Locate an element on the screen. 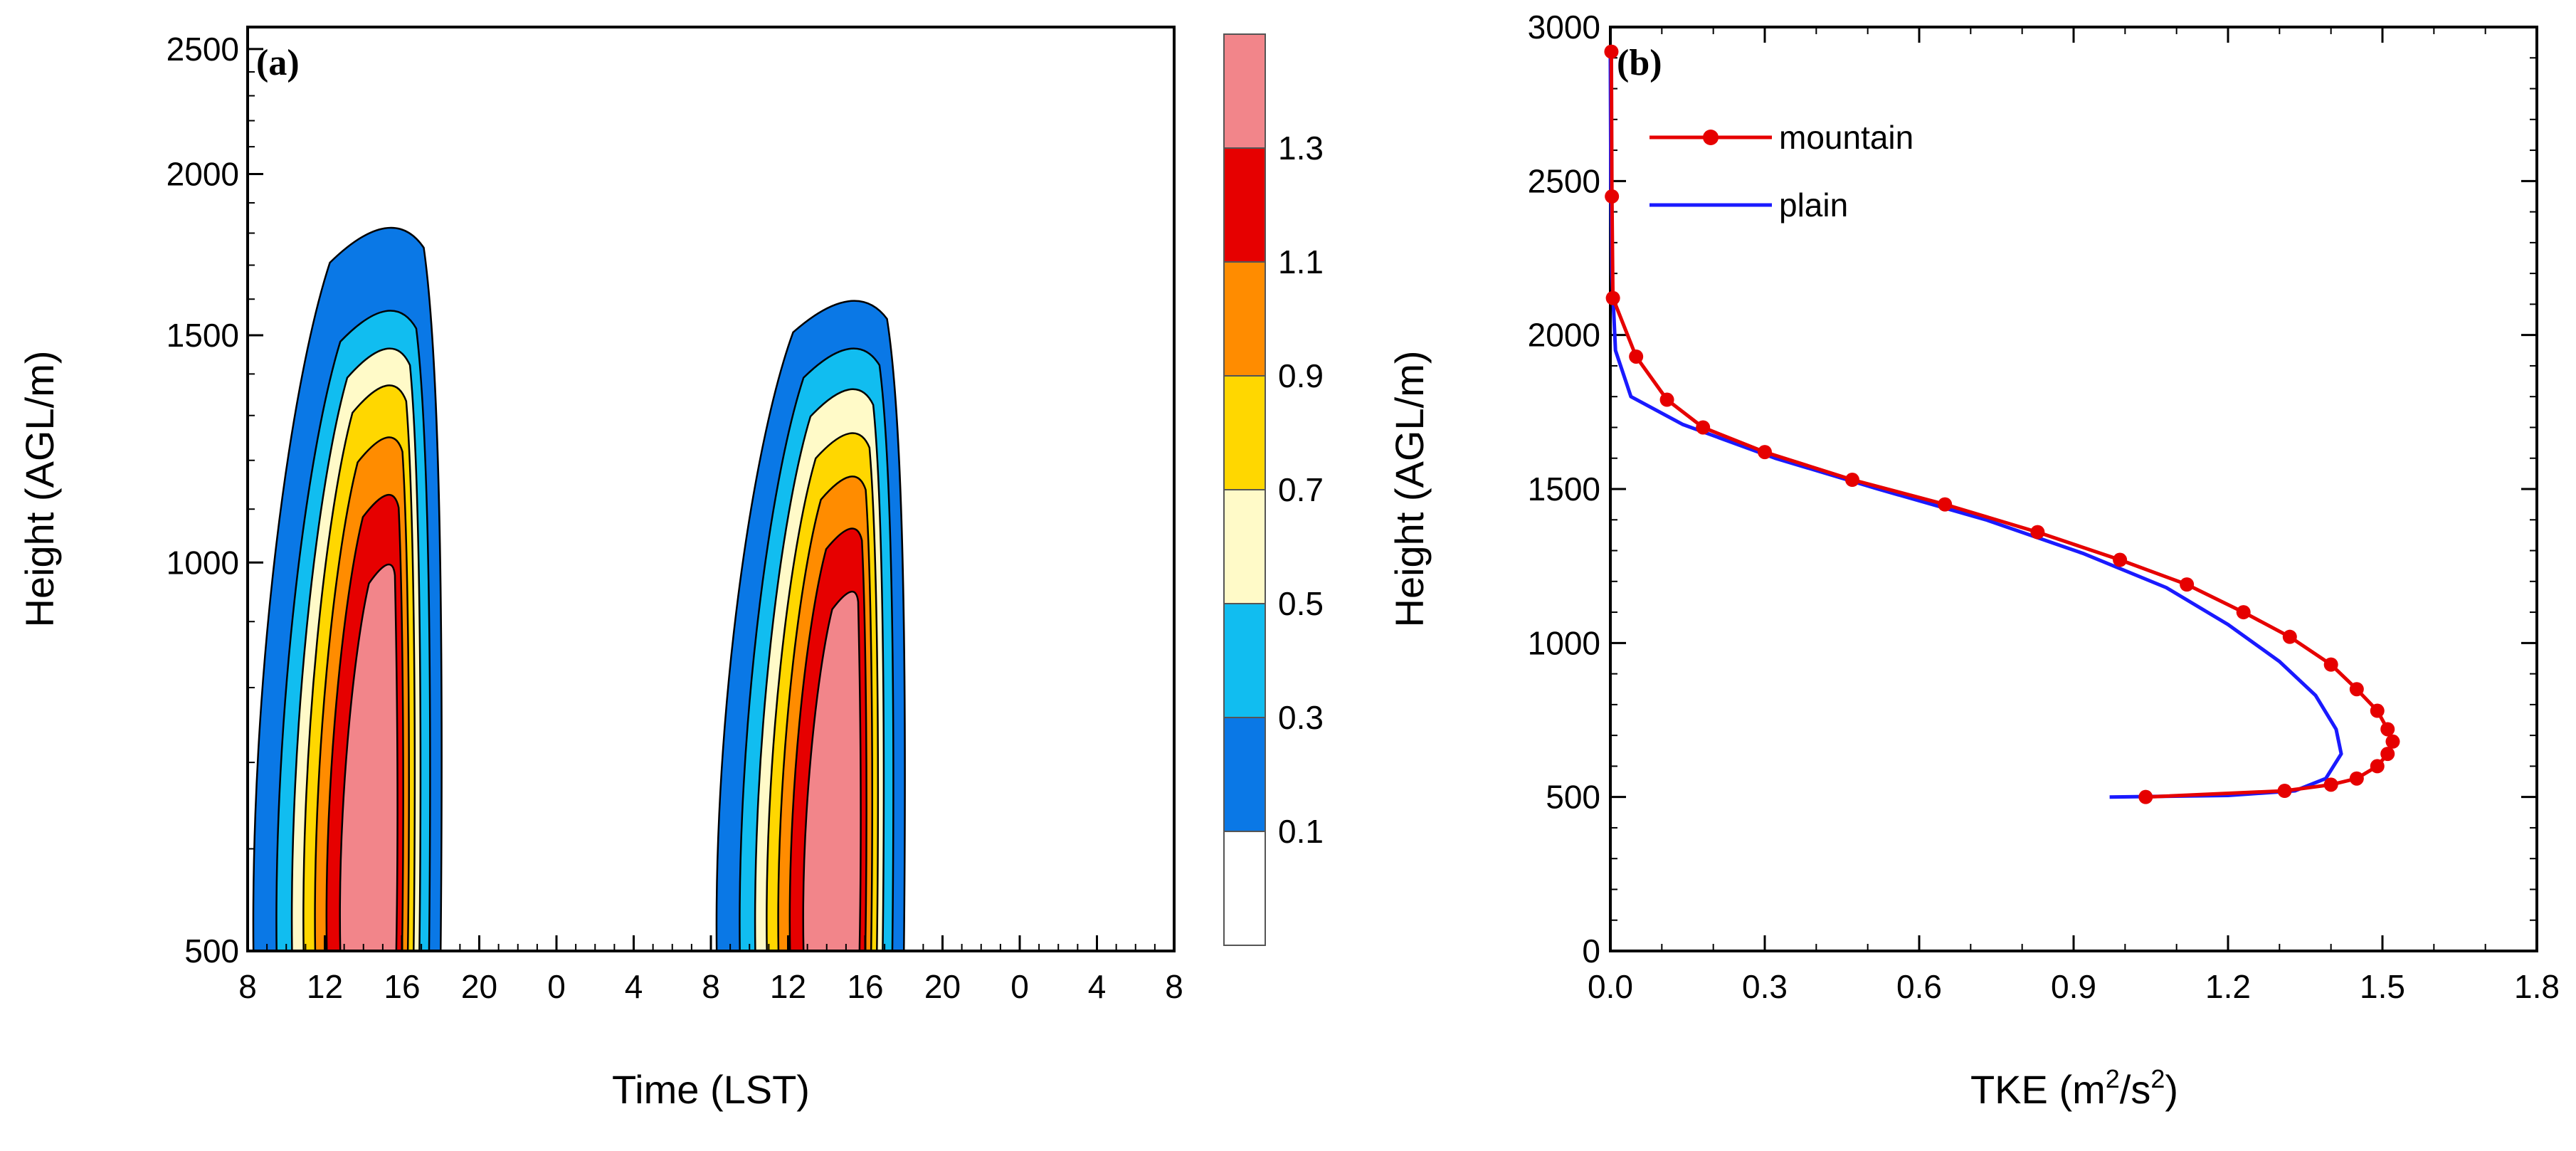 The width and height of the screenshot is (2576, 1151). y-tick-label-b: 1500 is located at coordinates (1564, 489).